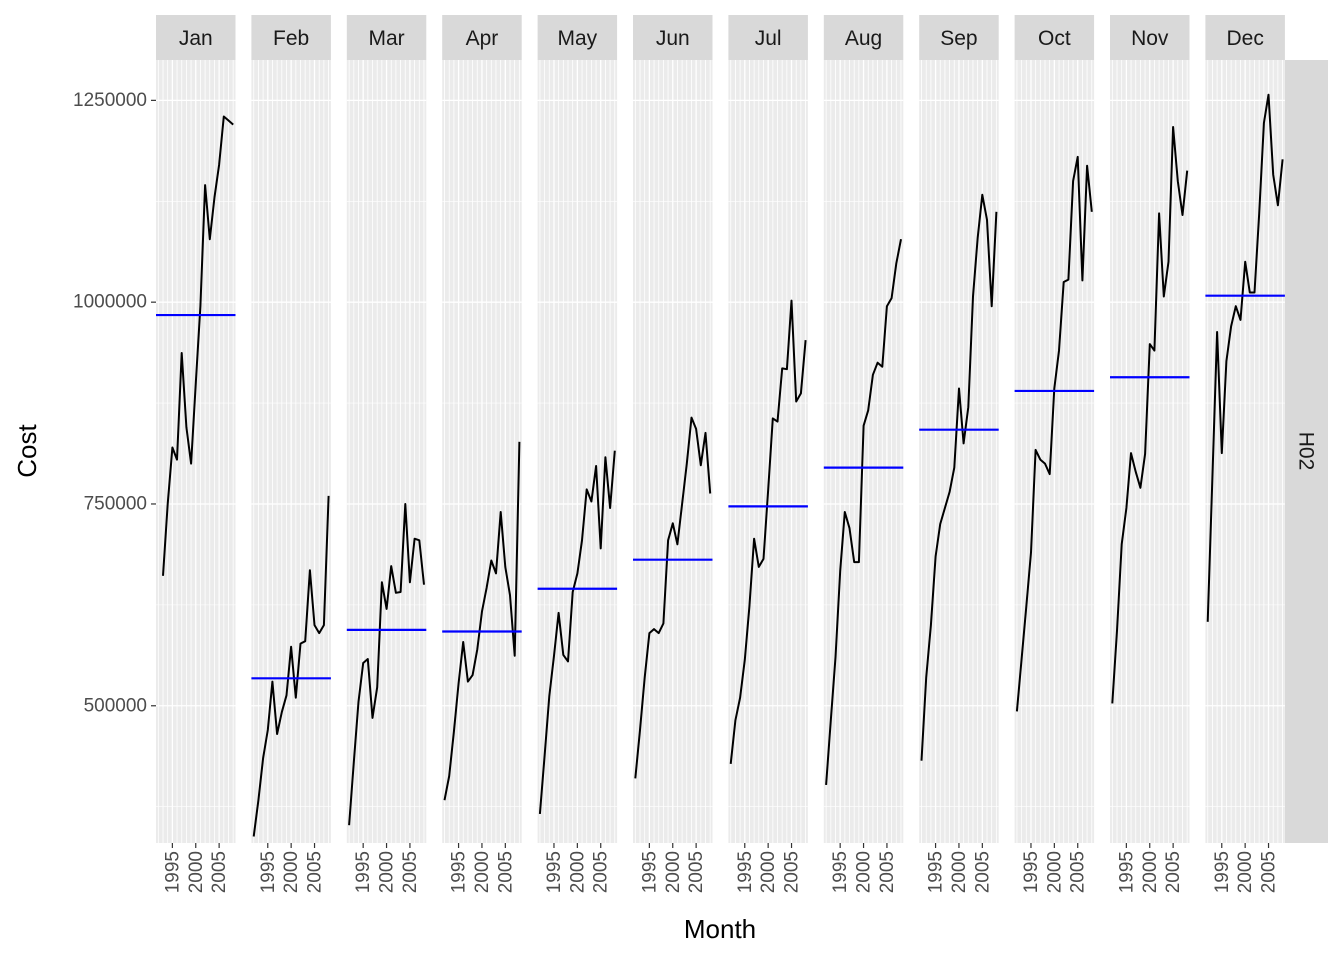 The width and height of the screenshot is (1344, 960). I want to click on panel-apr, so click(482, 451).